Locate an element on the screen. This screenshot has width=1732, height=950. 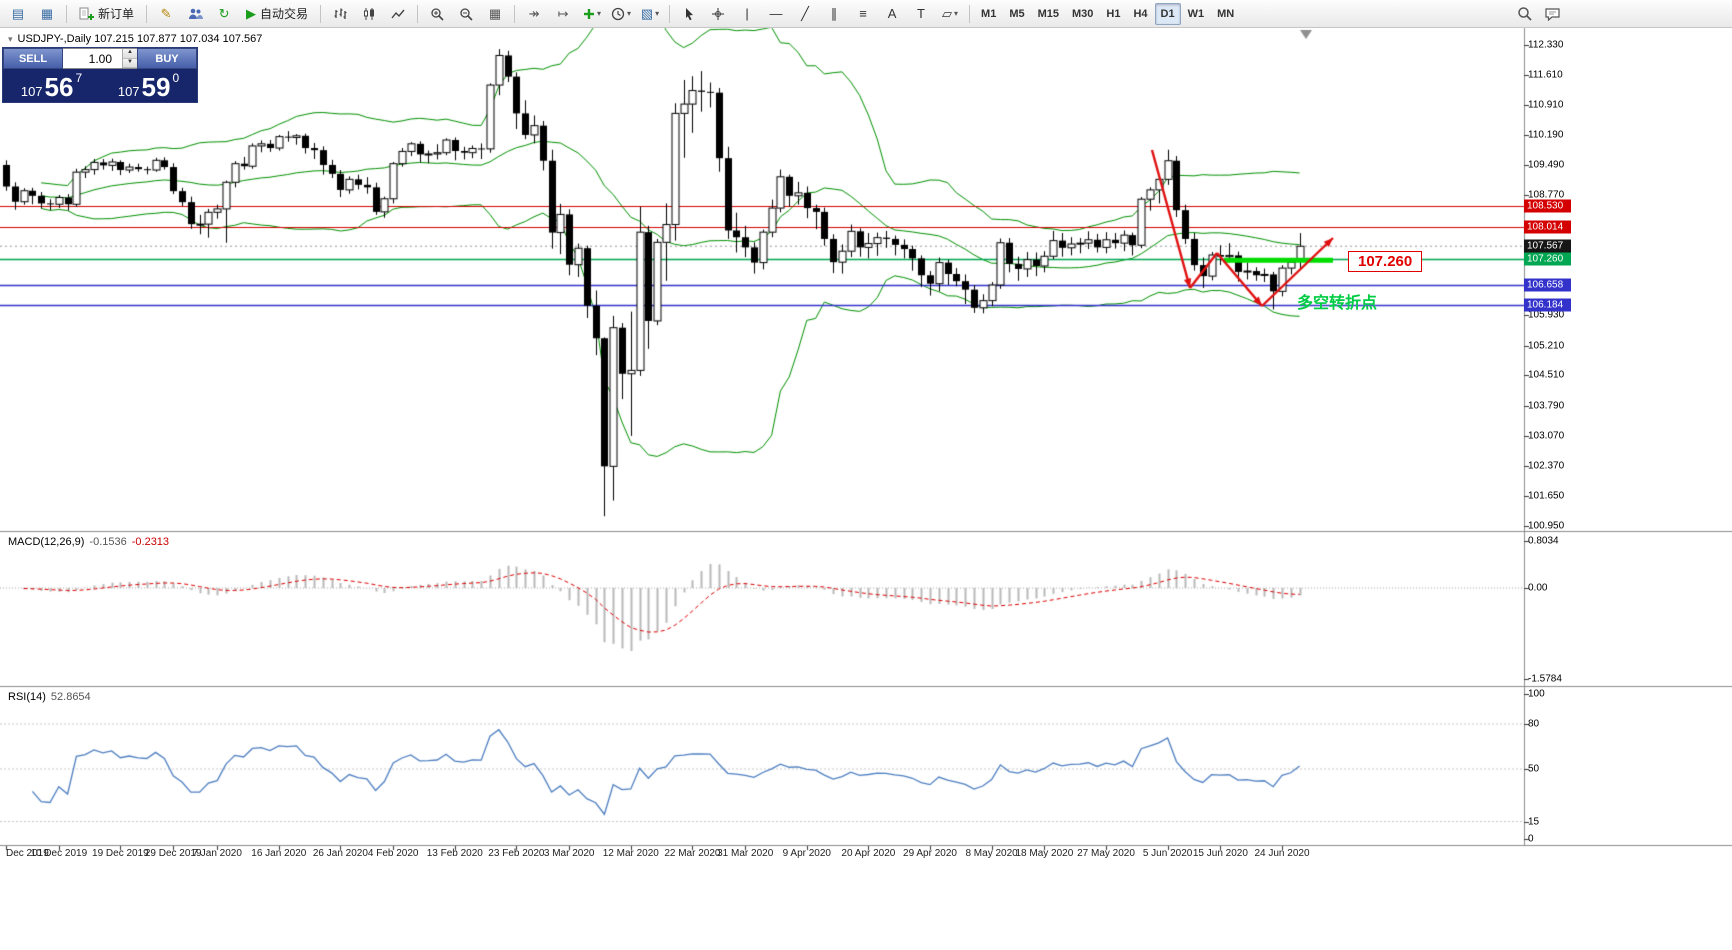
trendline-icon: ╱ is located at coordinates (805, 14).